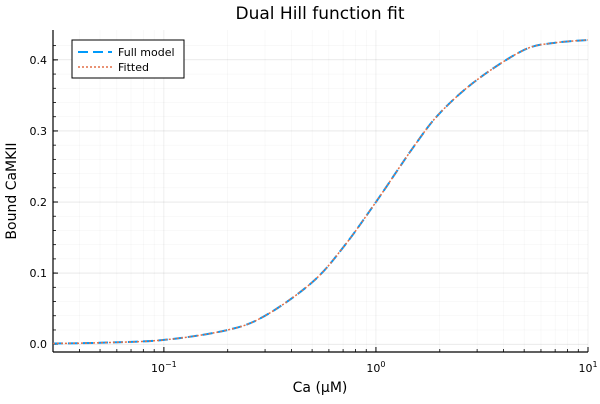 Image resolution: width=600 pixels, height=404 pixels. What do you see at coordinates (39, 344) in the screenshot?
I see `y-tick-label: 0.0` at bounding box center [39, 344].